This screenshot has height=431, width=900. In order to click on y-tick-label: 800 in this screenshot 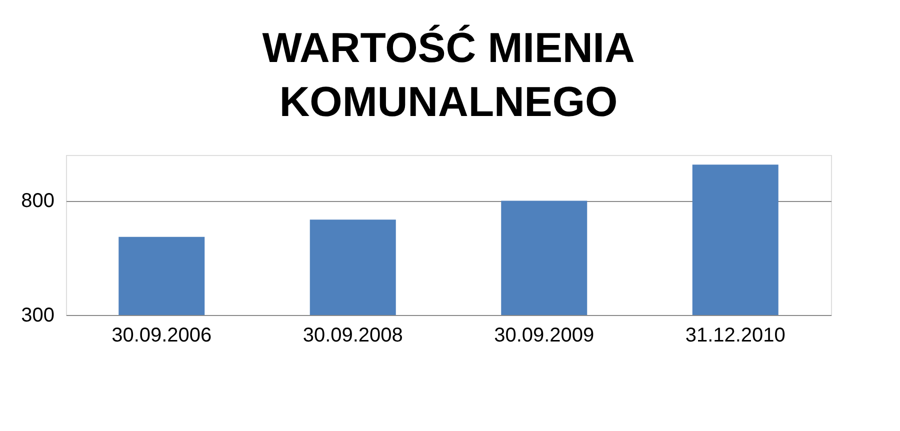, I will do `click(37, 201)`.